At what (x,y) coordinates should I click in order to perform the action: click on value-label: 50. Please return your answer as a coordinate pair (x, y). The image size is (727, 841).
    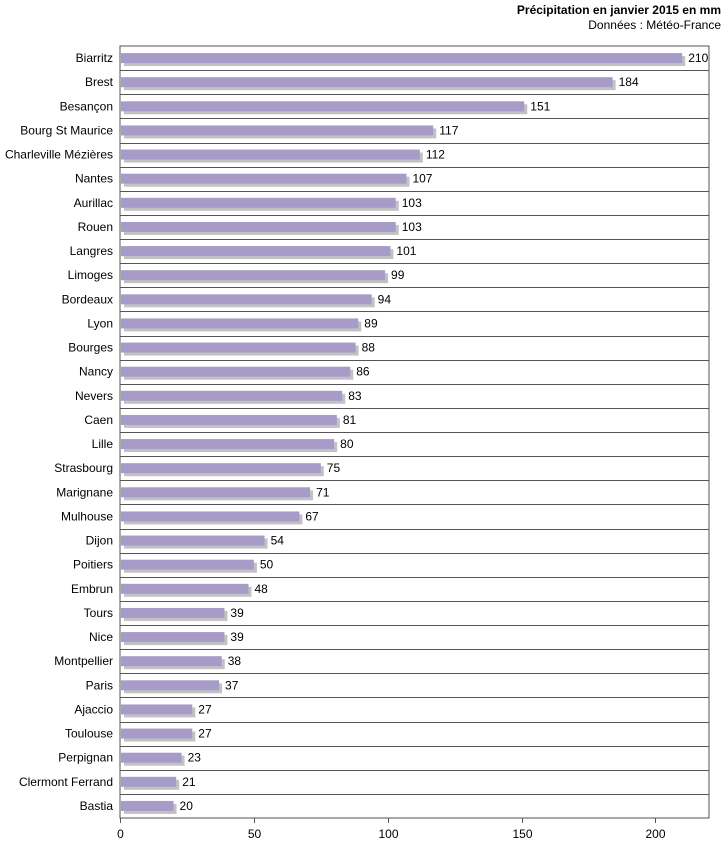
    Looking at the image, I should click on (267, 565).